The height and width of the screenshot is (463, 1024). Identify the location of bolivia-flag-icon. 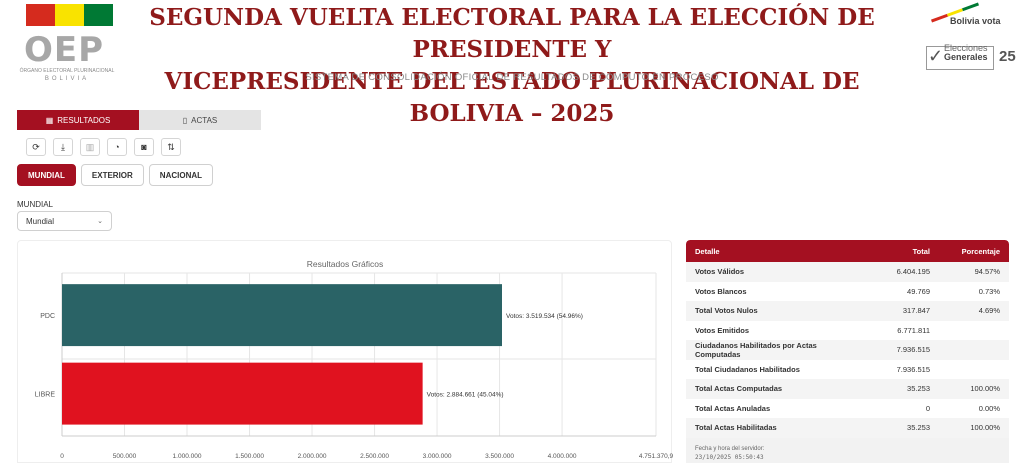
(69, 15).